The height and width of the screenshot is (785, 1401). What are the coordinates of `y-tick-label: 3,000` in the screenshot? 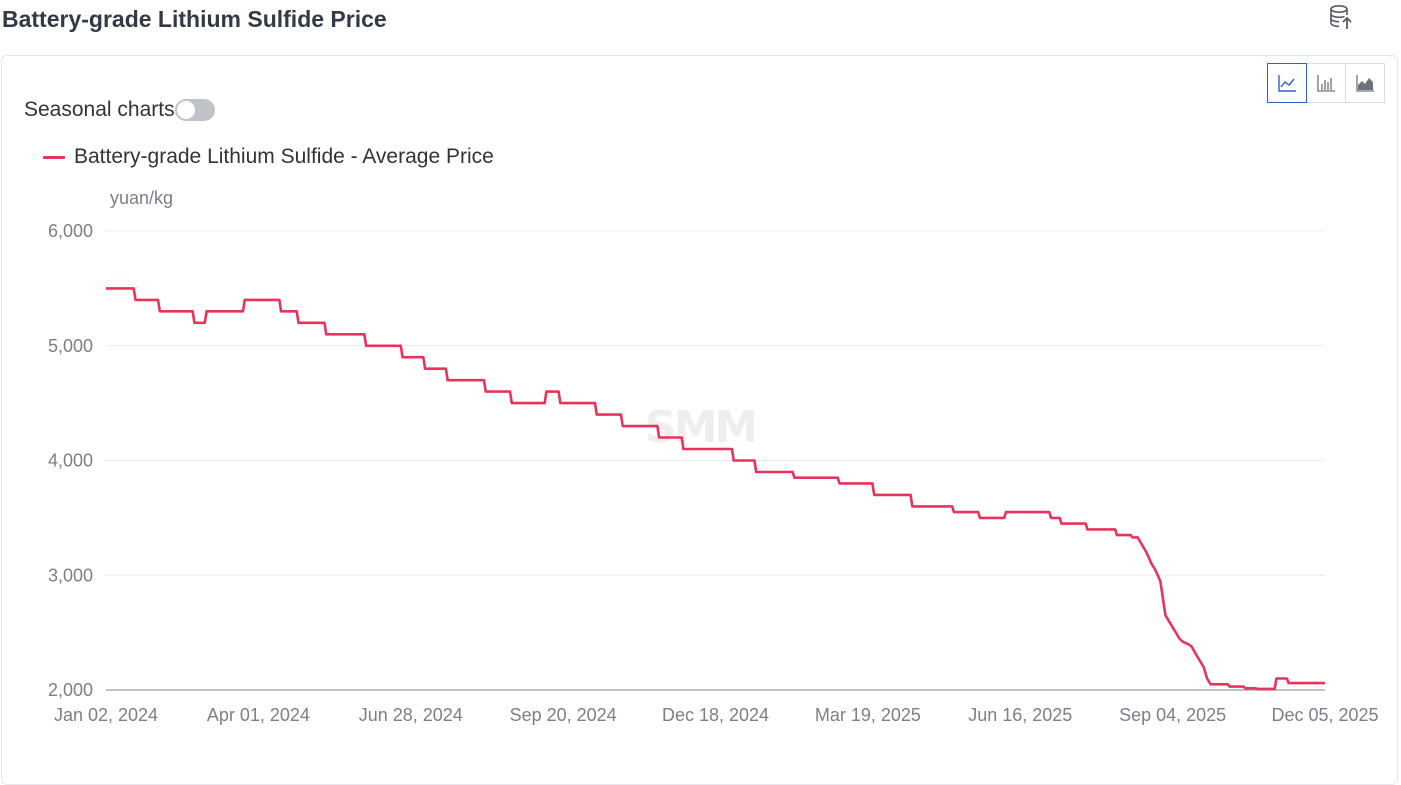 It's located at (70, 575).